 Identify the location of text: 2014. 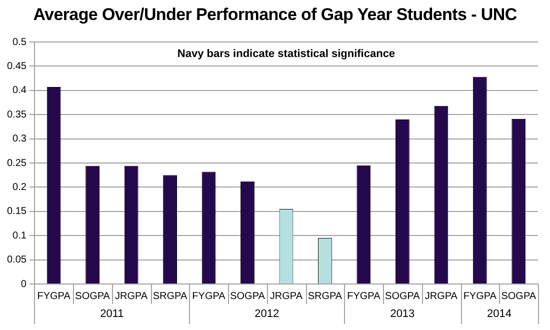
(499, 314).